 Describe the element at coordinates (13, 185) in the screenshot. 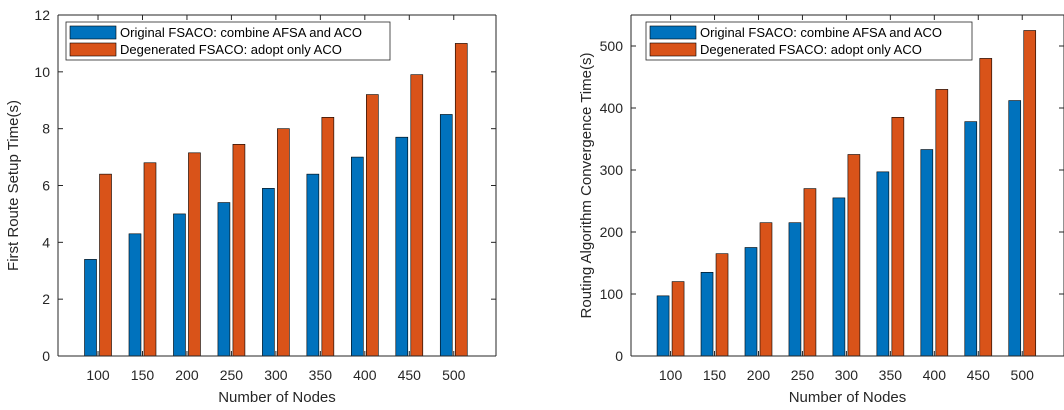

I see `y-axis-title: First Route Setup Time(s)` at that location.